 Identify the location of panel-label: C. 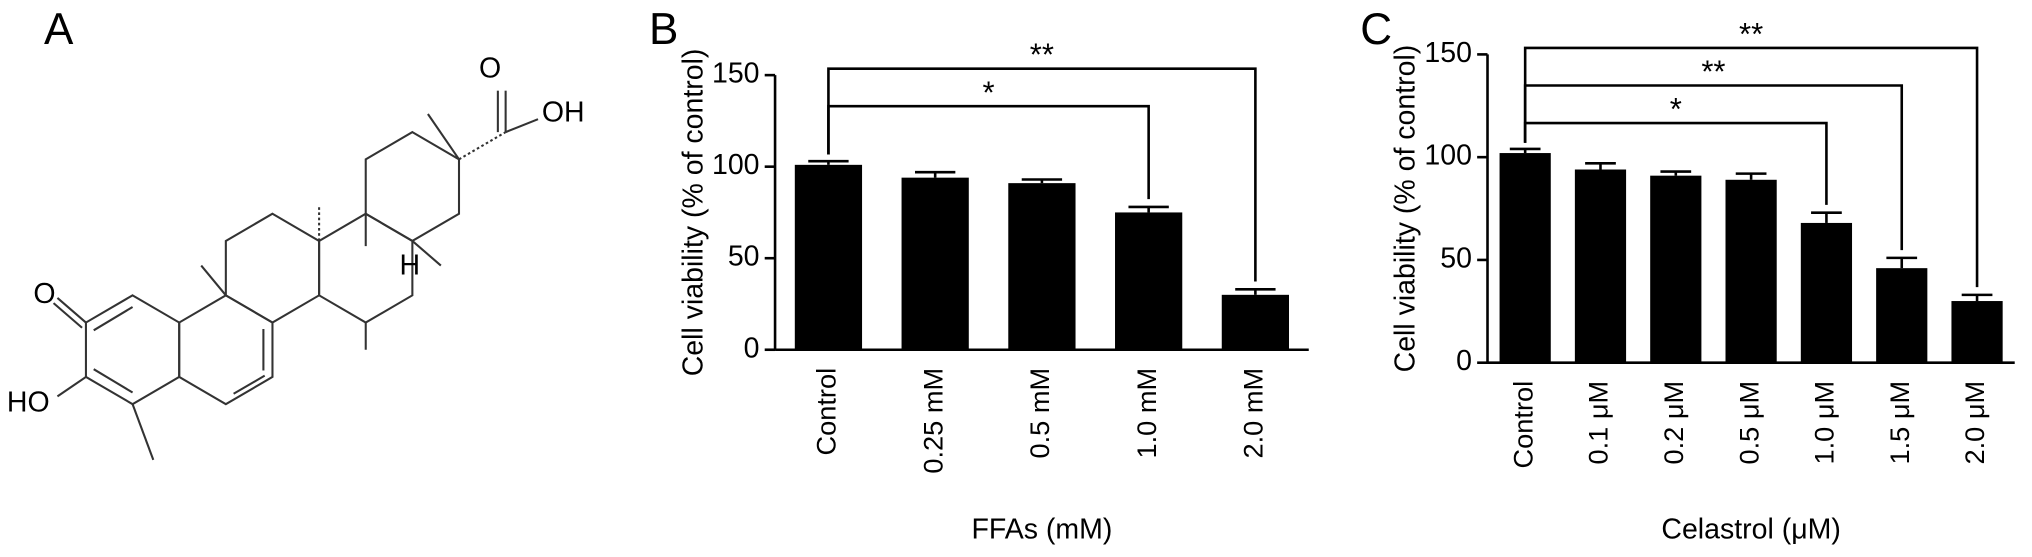
(1376, 29).